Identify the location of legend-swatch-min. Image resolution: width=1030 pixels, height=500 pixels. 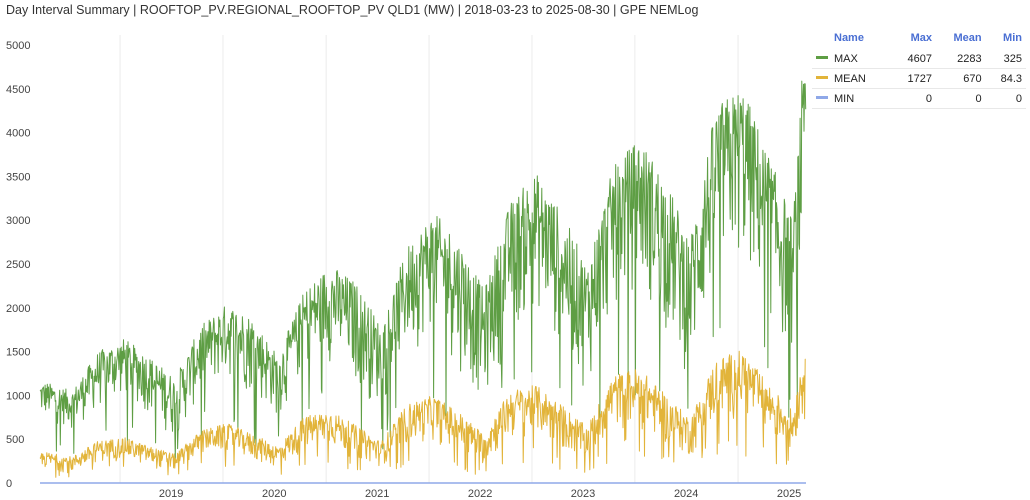
(822, 98).